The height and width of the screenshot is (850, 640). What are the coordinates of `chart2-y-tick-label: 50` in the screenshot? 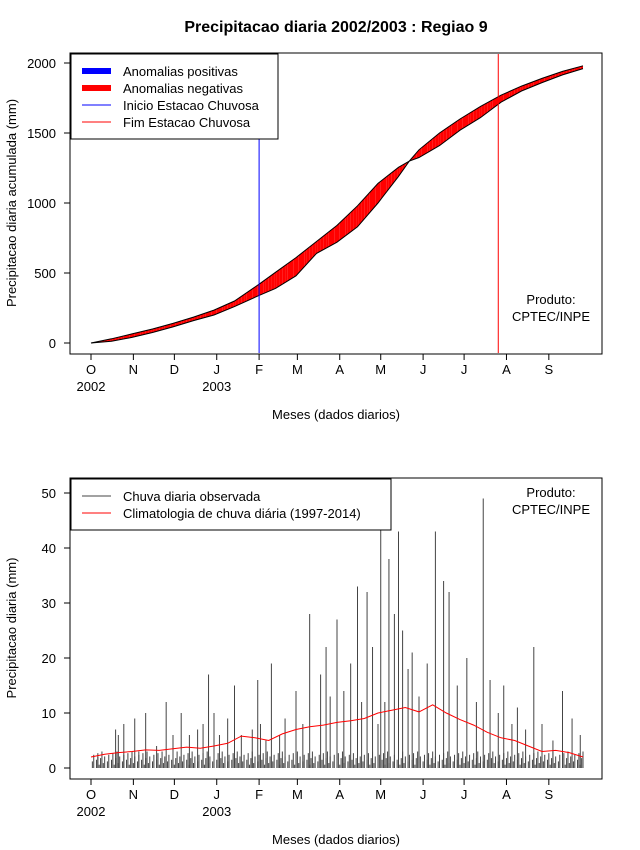 It's located at (49, 493).